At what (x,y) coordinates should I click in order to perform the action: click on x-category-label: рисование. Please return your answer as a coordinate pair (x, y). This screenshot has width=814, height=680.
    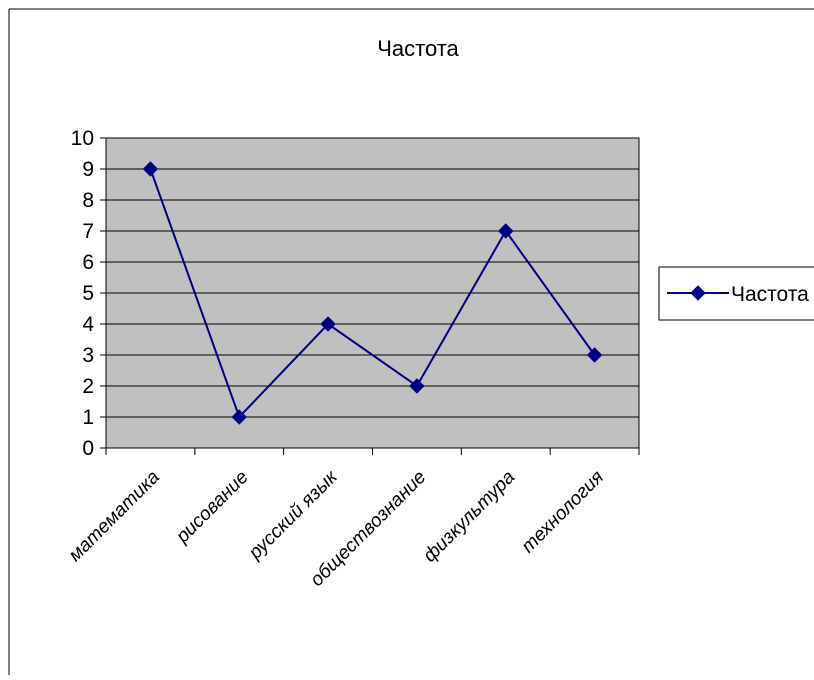
    Looking at the image, I should click on (212, 507).